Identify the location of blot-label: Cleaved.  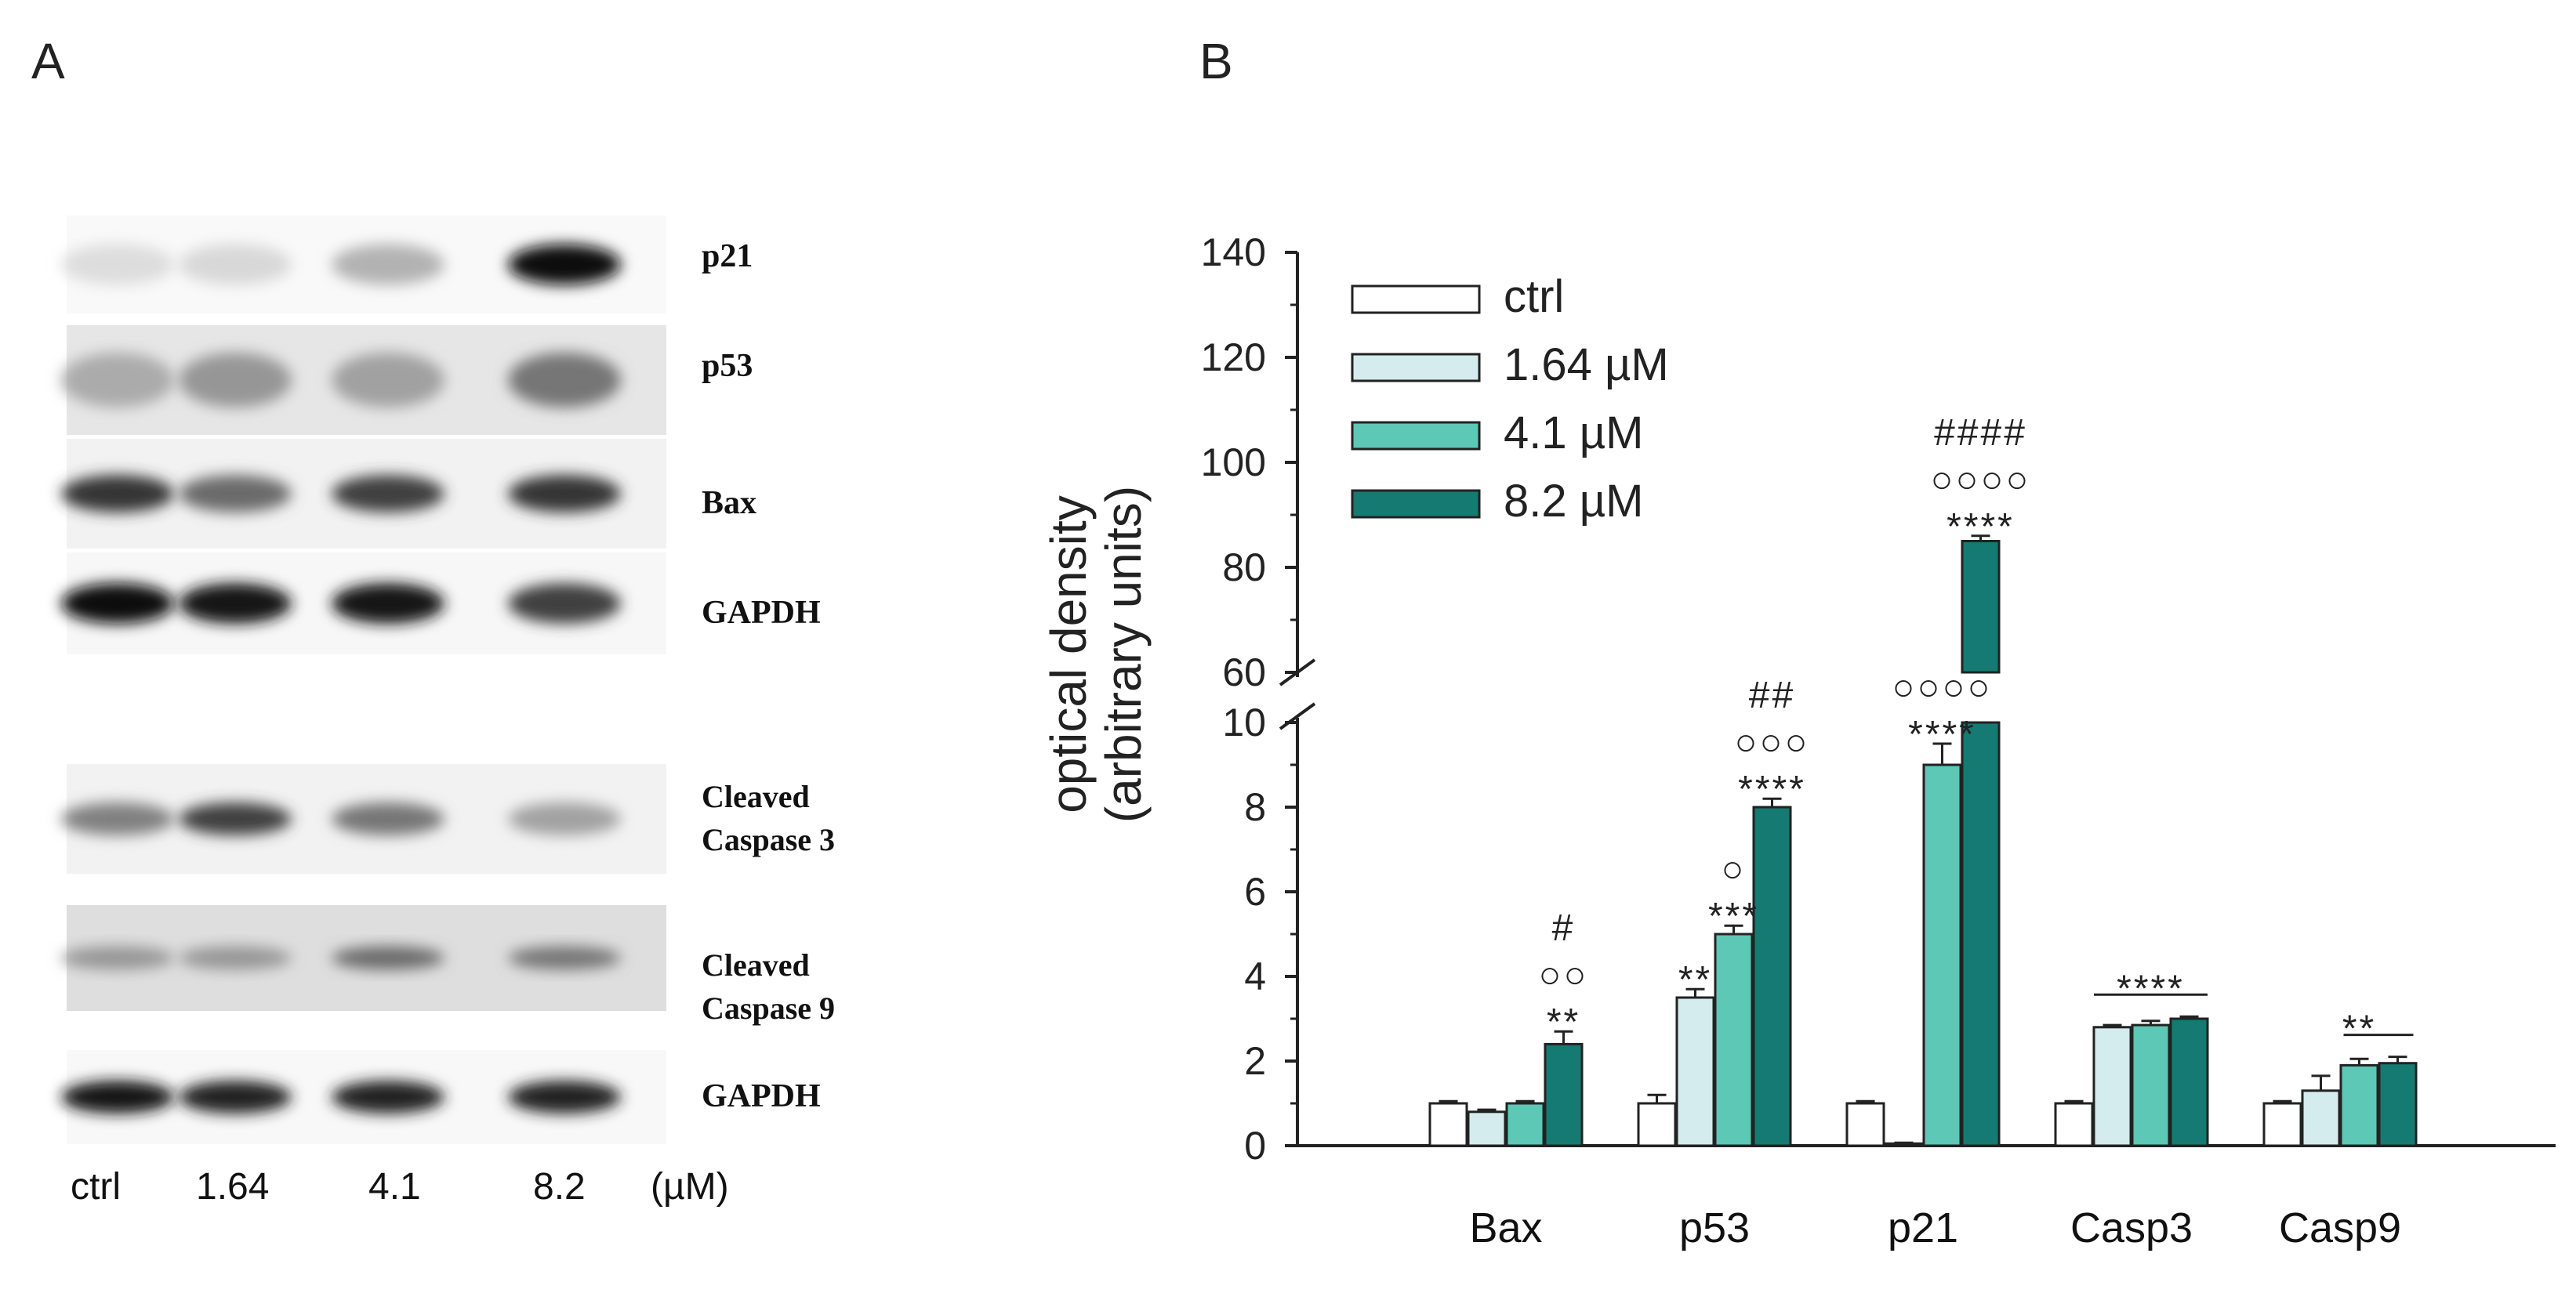
(756, 796).